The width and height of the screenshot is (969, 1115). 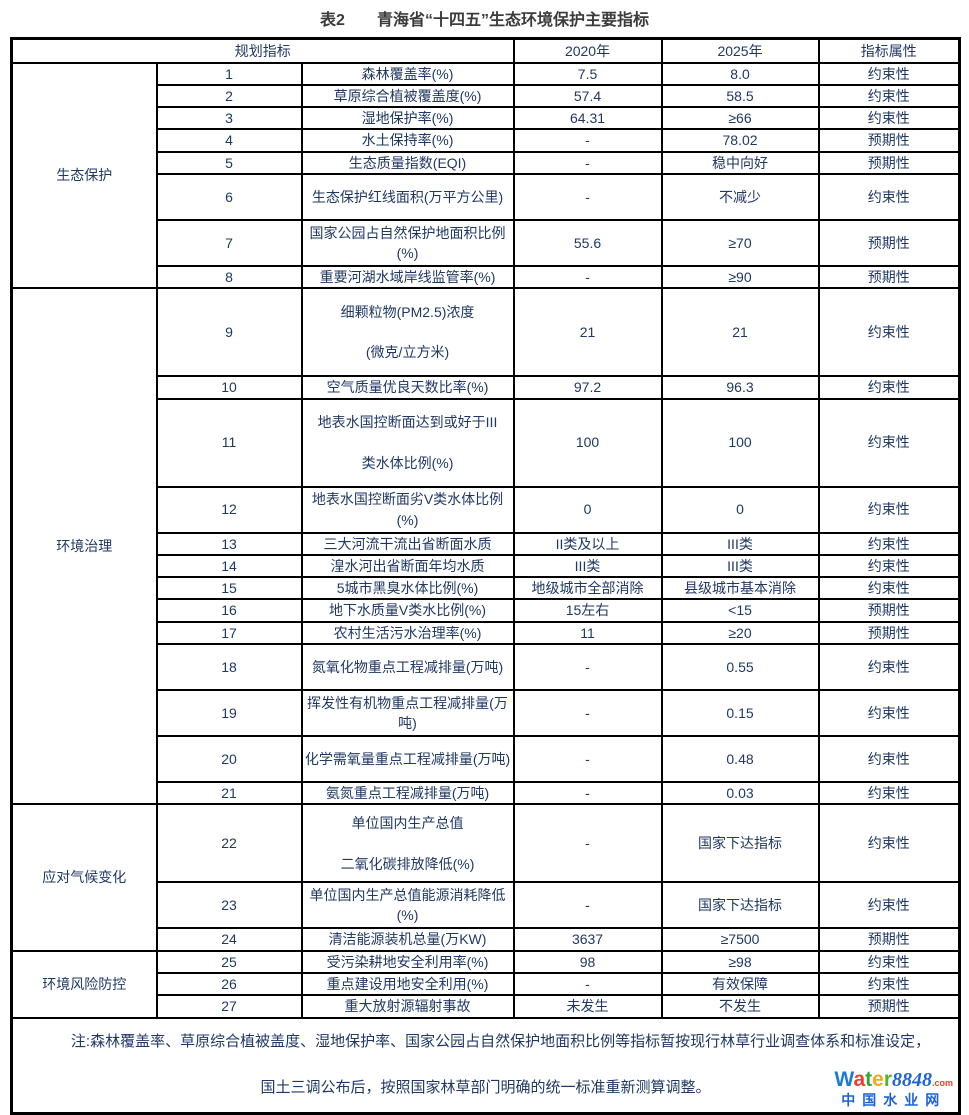 I want to click on water8848-logo: Water8848.com 中国水业网, so click(x=894, y=1089).